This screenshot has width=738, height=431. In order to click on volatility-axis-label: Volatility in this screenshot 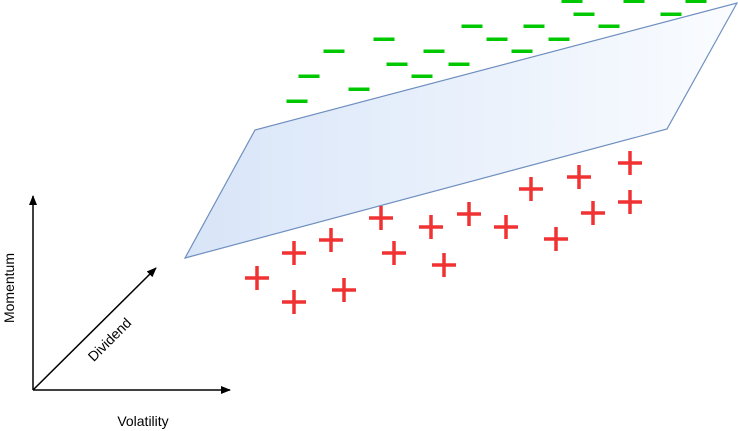, I will do `click(142, 421)`.